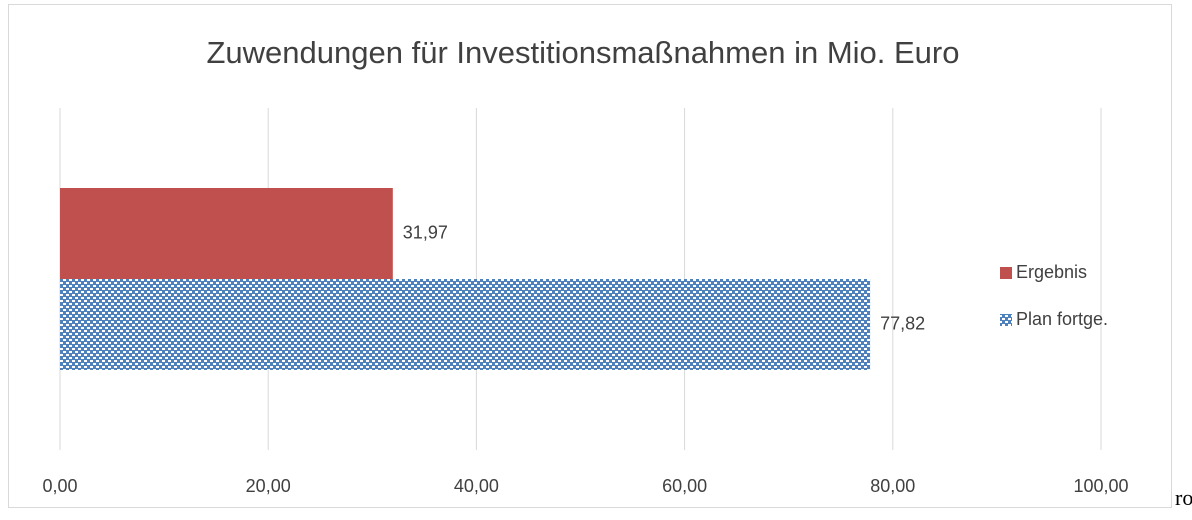 The width and height of the screenshot is (1192, 520). Describe the element at coordinates (425, 232) in the screenshot. I see `data-label: 31,97` at that location.